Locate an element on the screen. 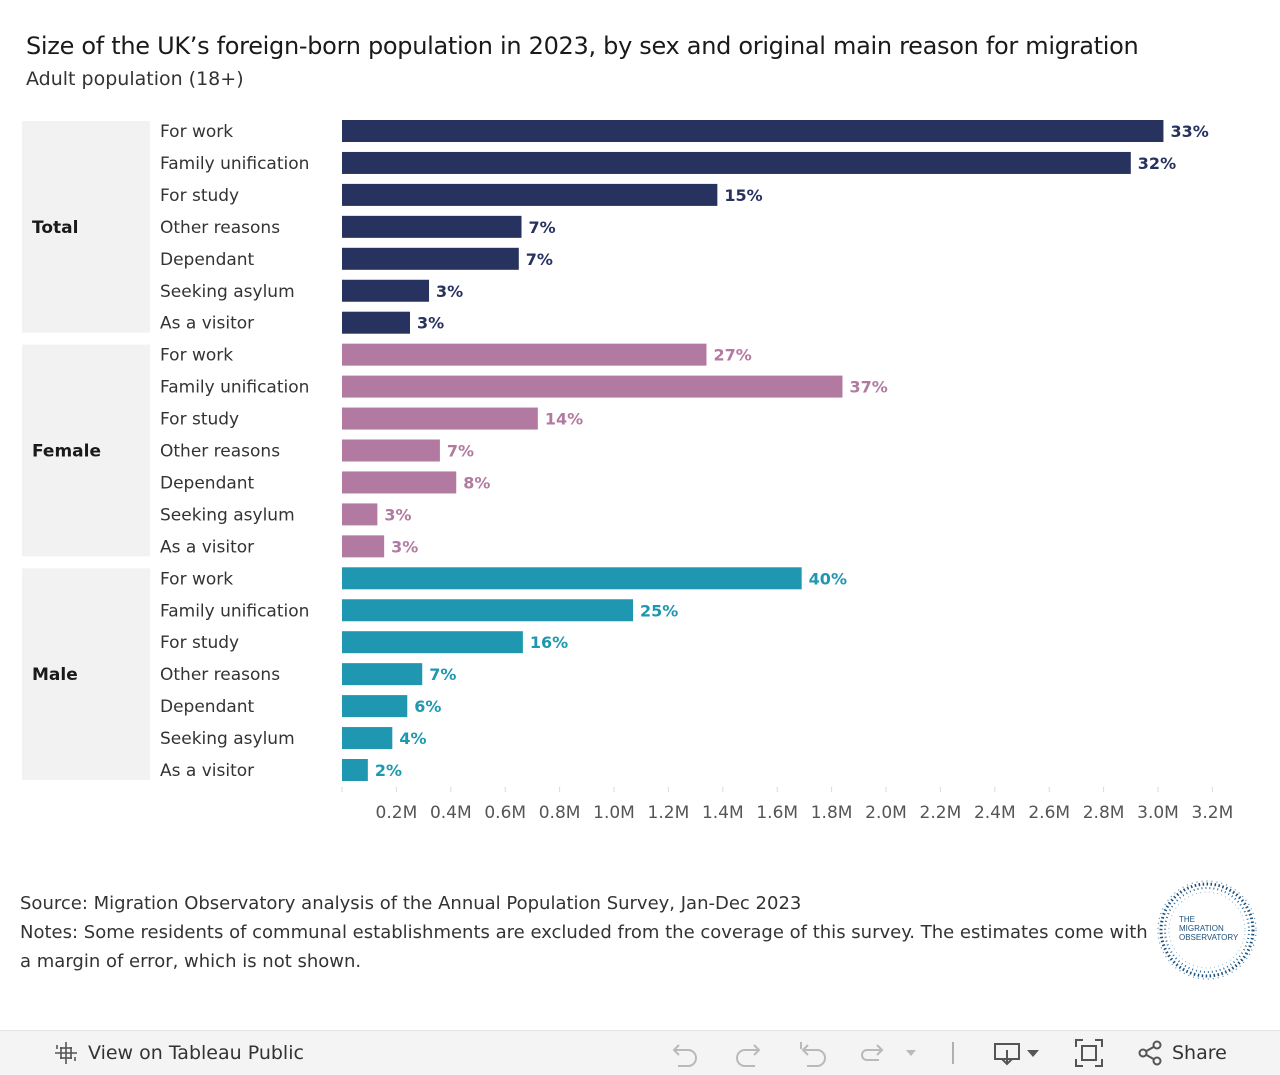  bar-female-for-work is located at coordinates (524, 354).